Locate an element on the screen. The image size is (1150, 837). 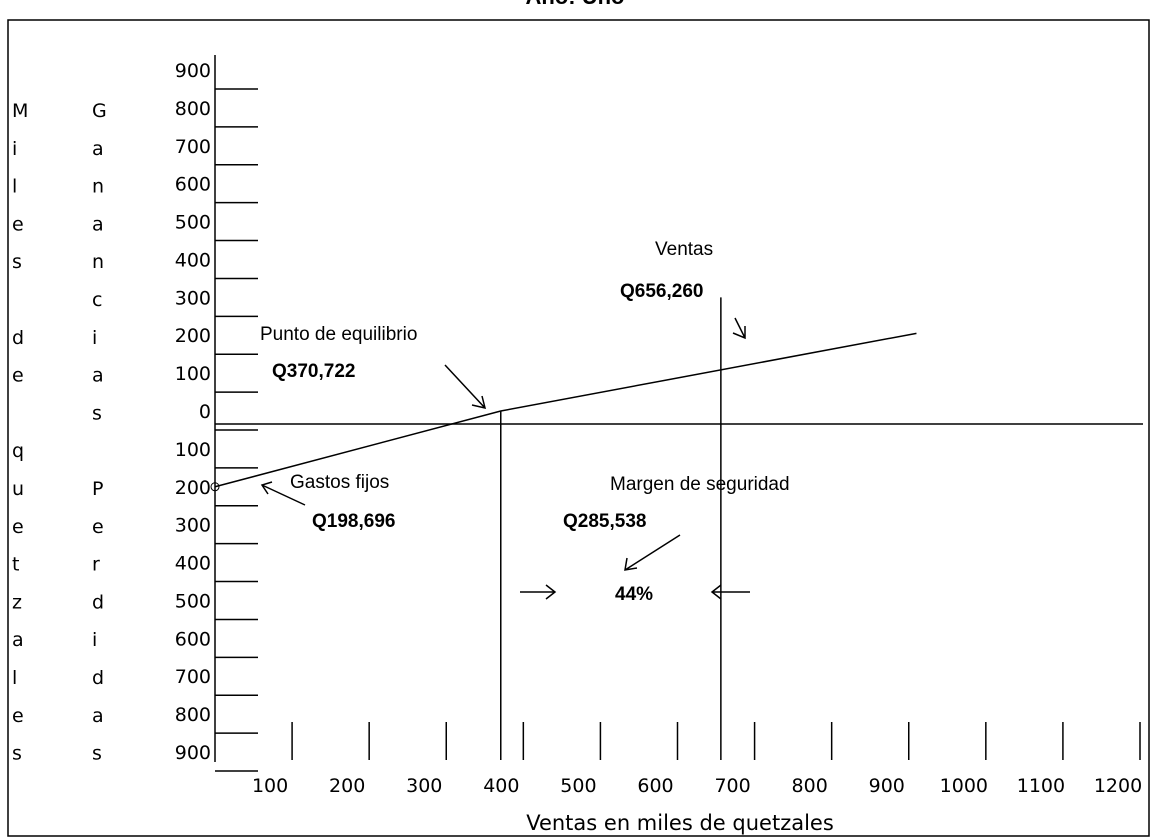
x-tick-label: 400 is located at coordinates (501, 786).